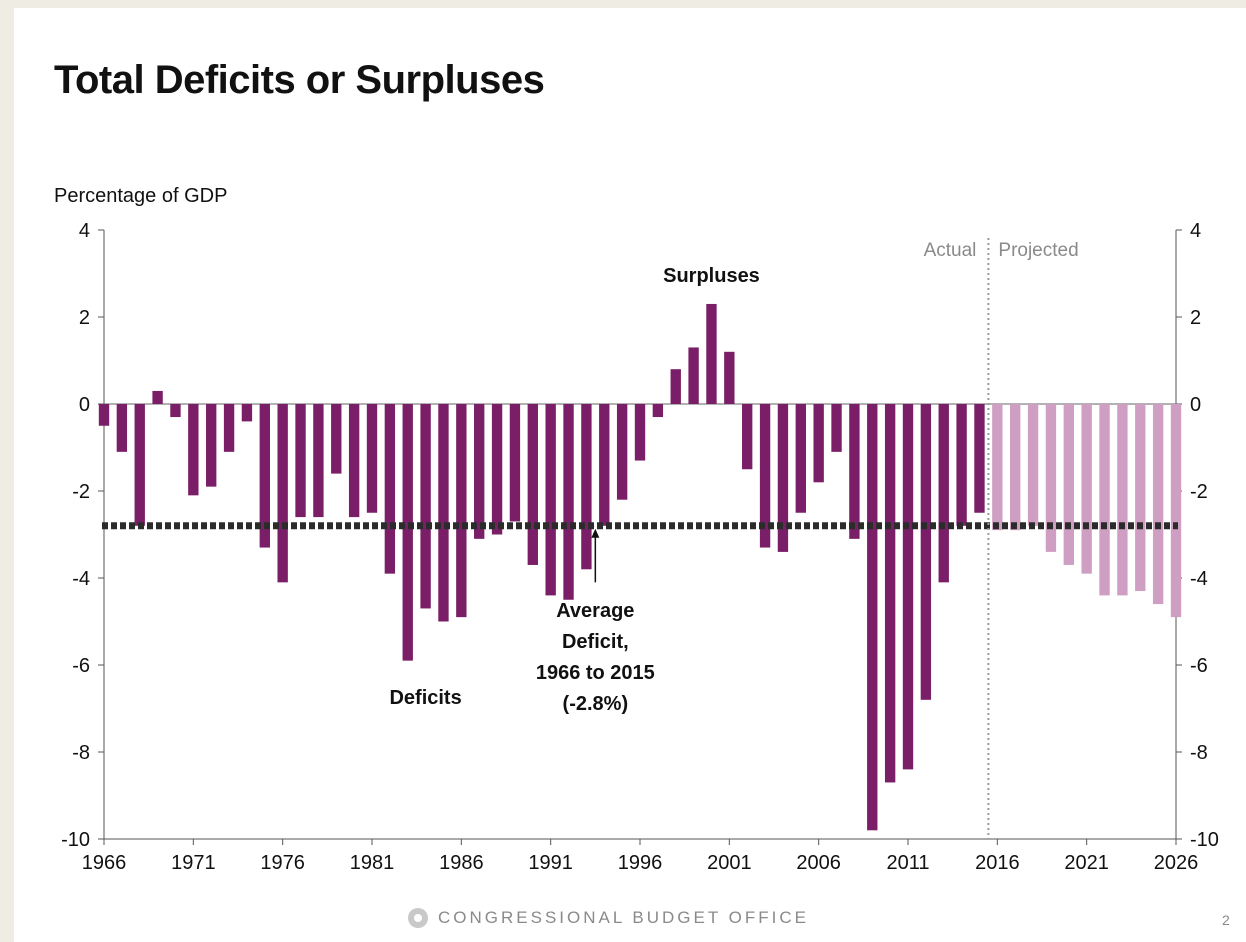 This screenshot has width=1246, height=942. Describe the element at coordinates (595, 611) in the screenshot. I see `average-label-line: Average` at that location.